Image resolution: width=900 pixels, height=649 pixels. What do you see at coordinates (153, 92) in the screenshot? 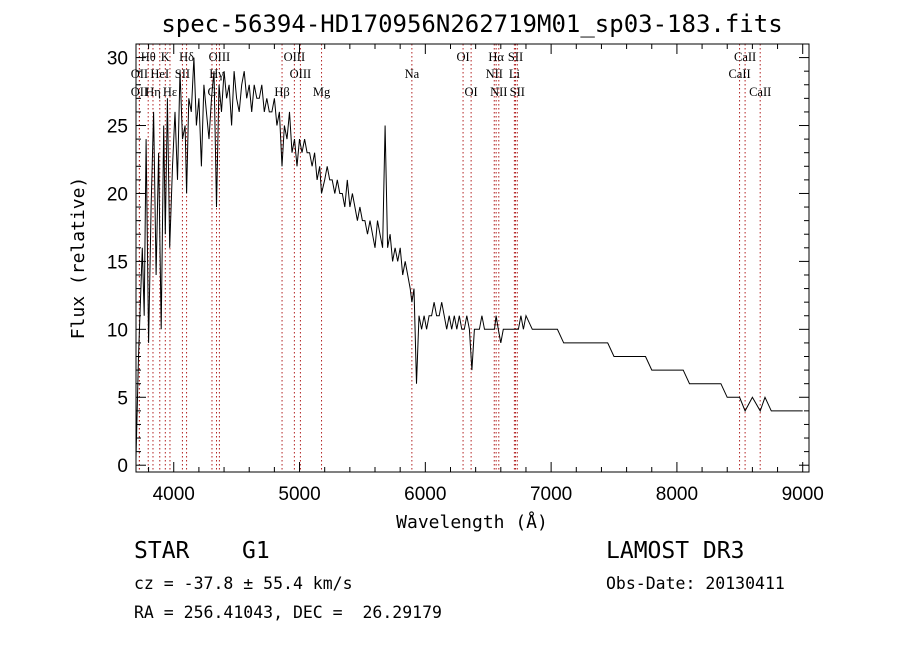
I see `line-label-2: Hη` at bounding box center [153, 92].